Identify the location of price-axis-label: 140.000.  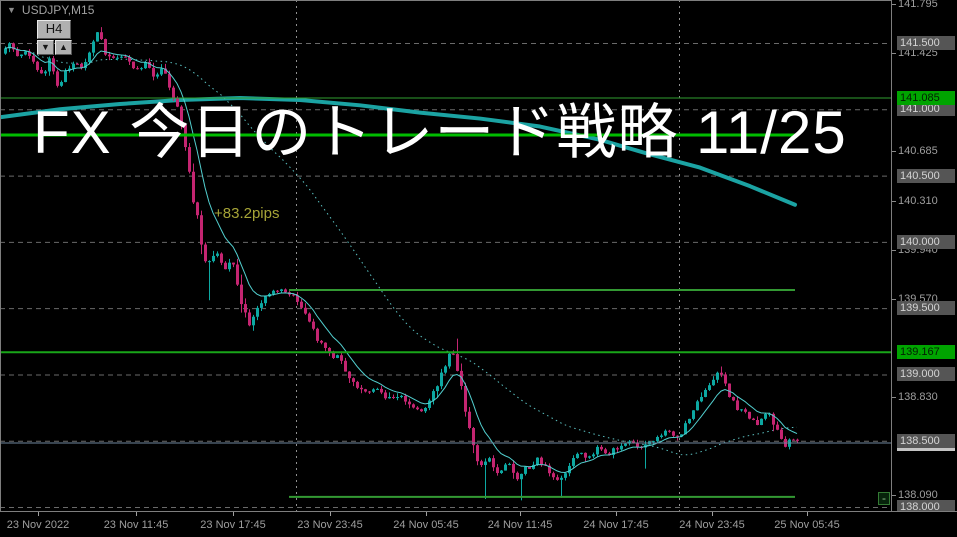
(926, 241).